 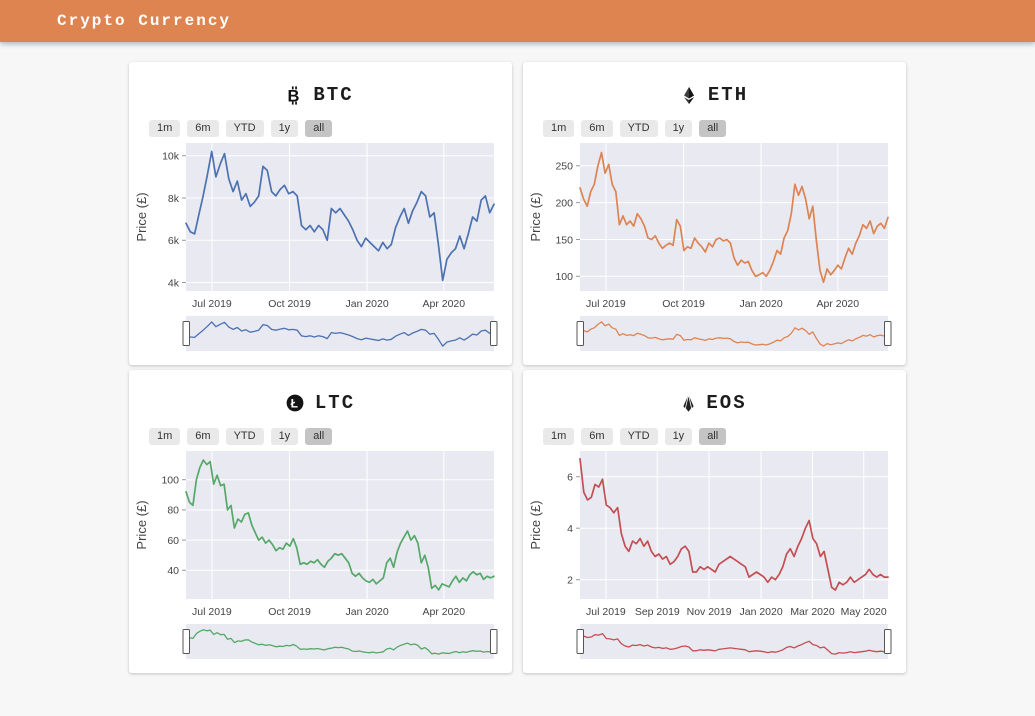 What do you see at coordinates (144, 21) in the screenshot?
I see `app-title: Crypto Currency` at bounding box center [144, 21].